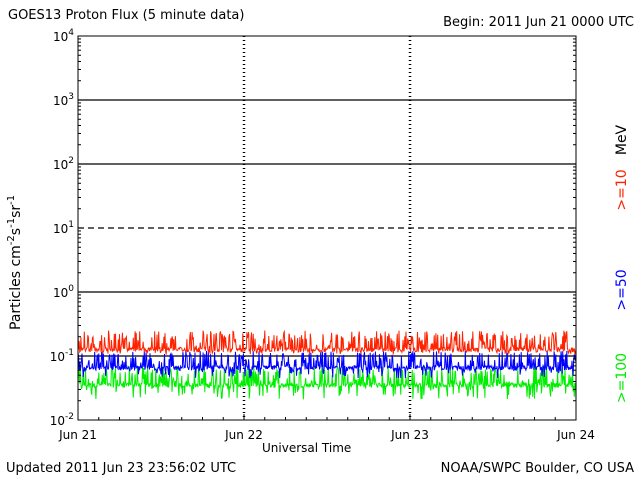  What do you see at coordinates (538, 22) in the screenshot?
I see `begin-time: Begin: 2011 Jun 21 0000 UTC` at bounding box center [538, 22].